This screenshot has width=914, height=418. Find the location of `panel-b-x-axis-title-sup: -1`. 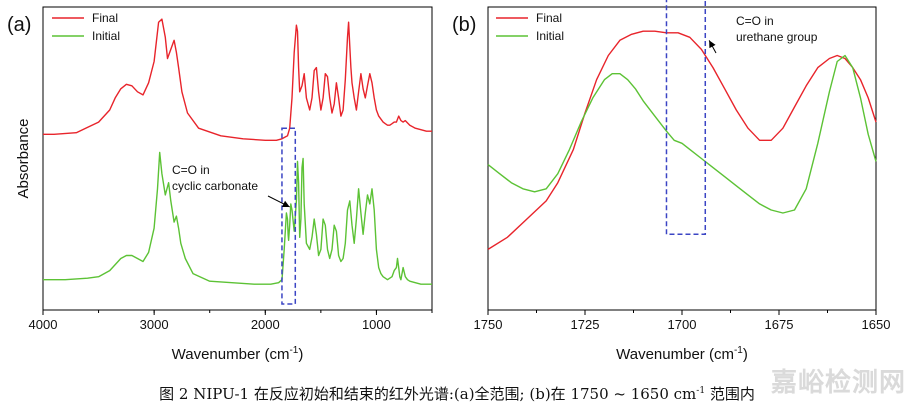

panel-b-x-axis-title-sup: -1 is located at coordinates (738, 350).